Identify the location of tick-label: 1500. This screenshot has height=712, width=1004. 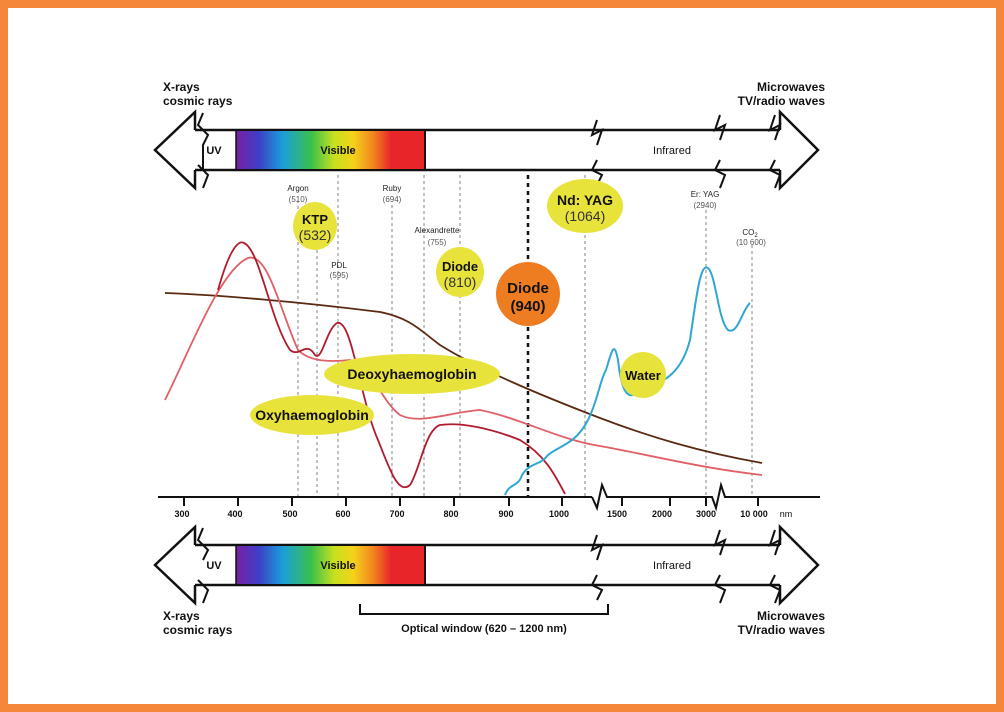
(617, 514).